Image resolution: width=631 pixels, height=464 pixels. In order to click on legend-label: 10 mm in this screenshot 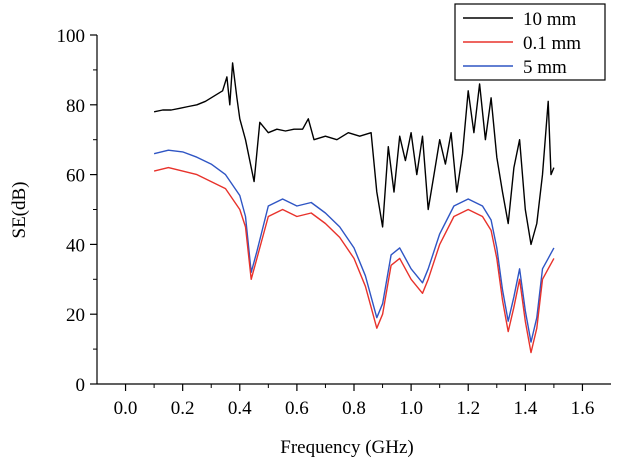, I will do `click(550, 19)`.